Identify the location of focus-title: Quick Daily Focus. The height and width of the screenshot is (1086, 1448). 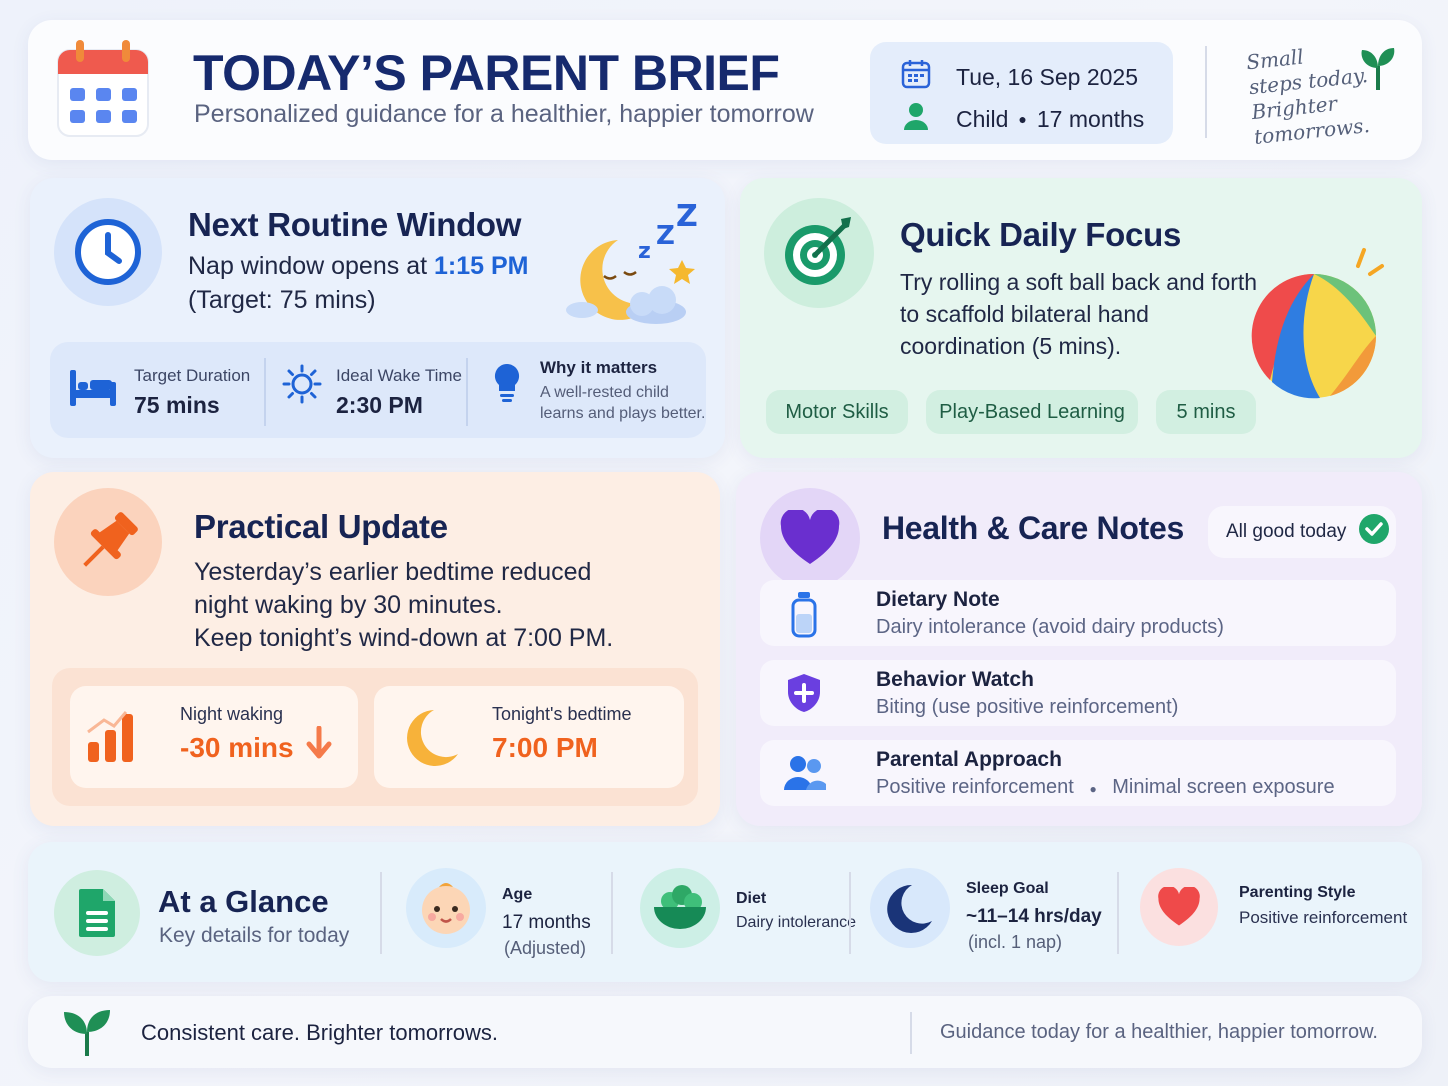
(1040, 234).